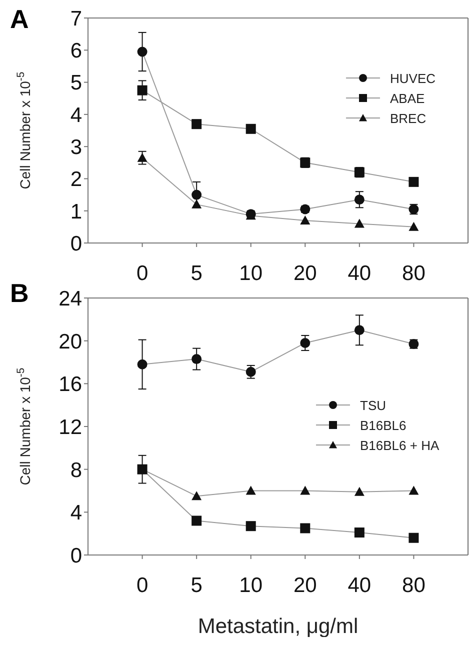 This screenshot has height=645, width=469. Describe the element at coordinates (70, 427) in the screenshot. I see `y-tick-label: 12` at that location.